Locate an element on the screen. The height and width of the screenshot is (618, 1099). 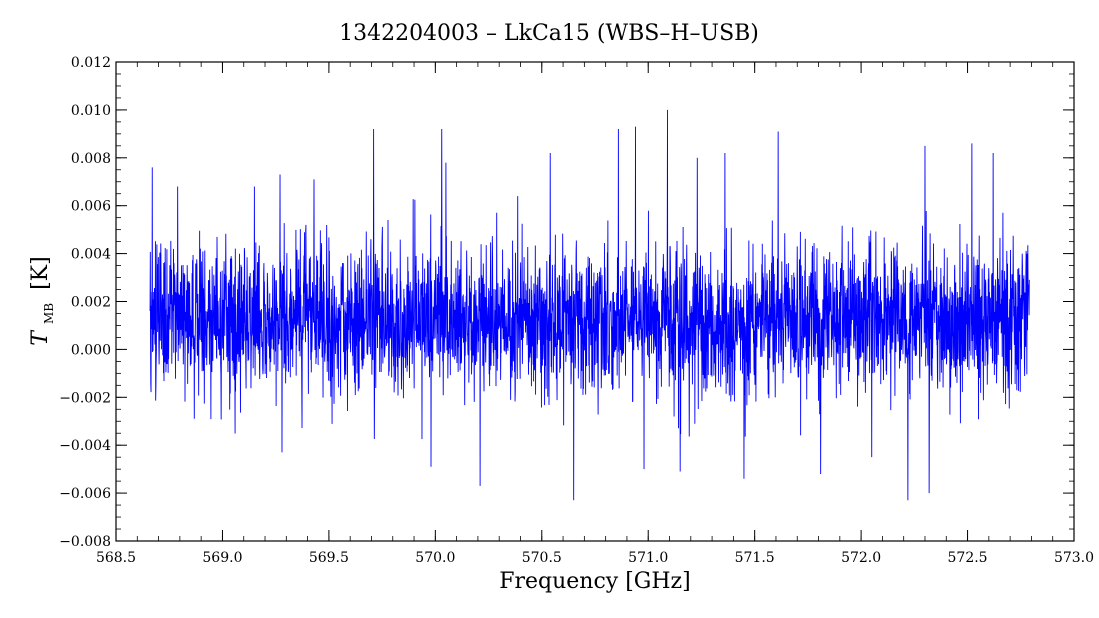
y-tick-label: 0.002 is located at coordinates (91, 303).